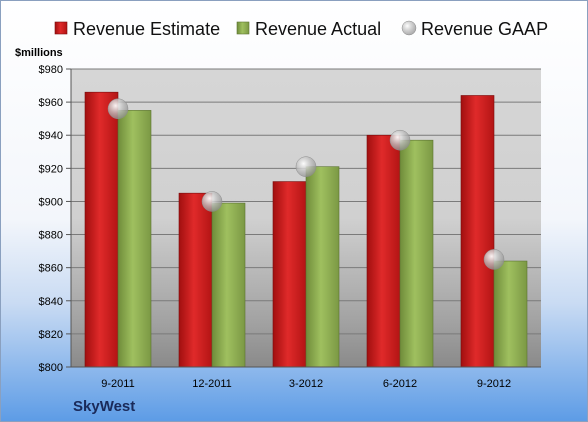 The image size is (588, 422). Describe the element at coordinates (51, 70) in the screenshot. I see `y-tick-label: $980` at that location.